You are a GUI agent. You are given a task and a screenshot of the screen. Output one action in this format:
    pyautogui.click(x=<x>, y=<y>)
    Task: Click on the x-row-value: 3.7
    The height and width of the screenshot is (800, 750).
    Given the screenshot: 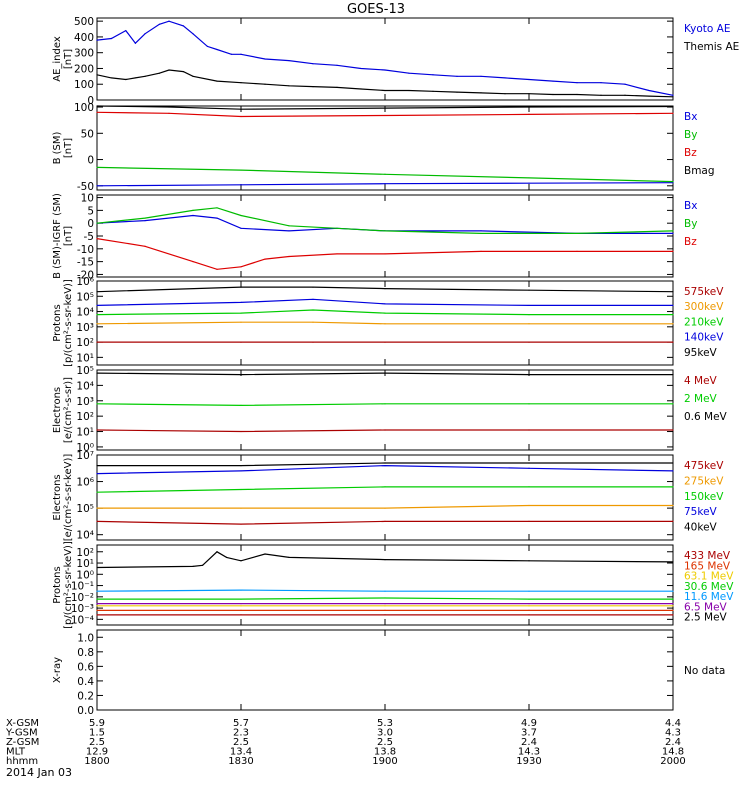 What is the action you would take?
    pyautogui.click(x=529, y=733)
    